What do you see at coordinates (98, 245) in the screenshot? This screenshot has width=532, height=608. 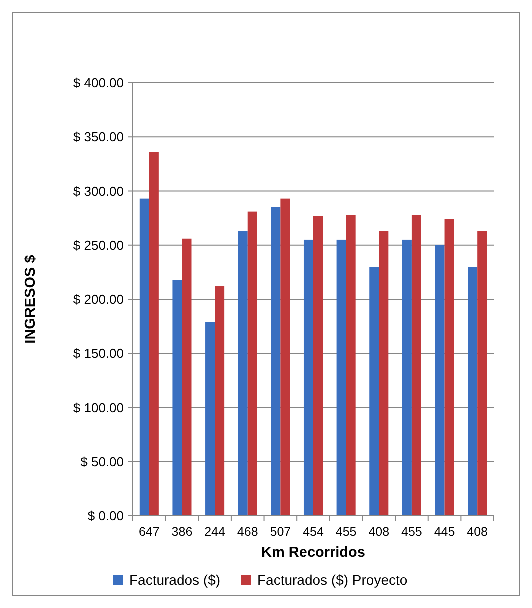 I see `y-tick-label: $ 250.00` at bounding box center [98, 245].